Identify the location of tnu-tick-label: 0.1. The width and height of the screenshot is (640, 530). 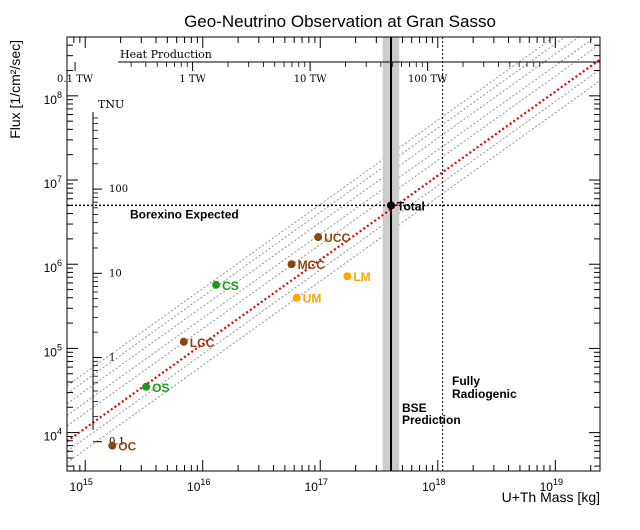
(117, 442).